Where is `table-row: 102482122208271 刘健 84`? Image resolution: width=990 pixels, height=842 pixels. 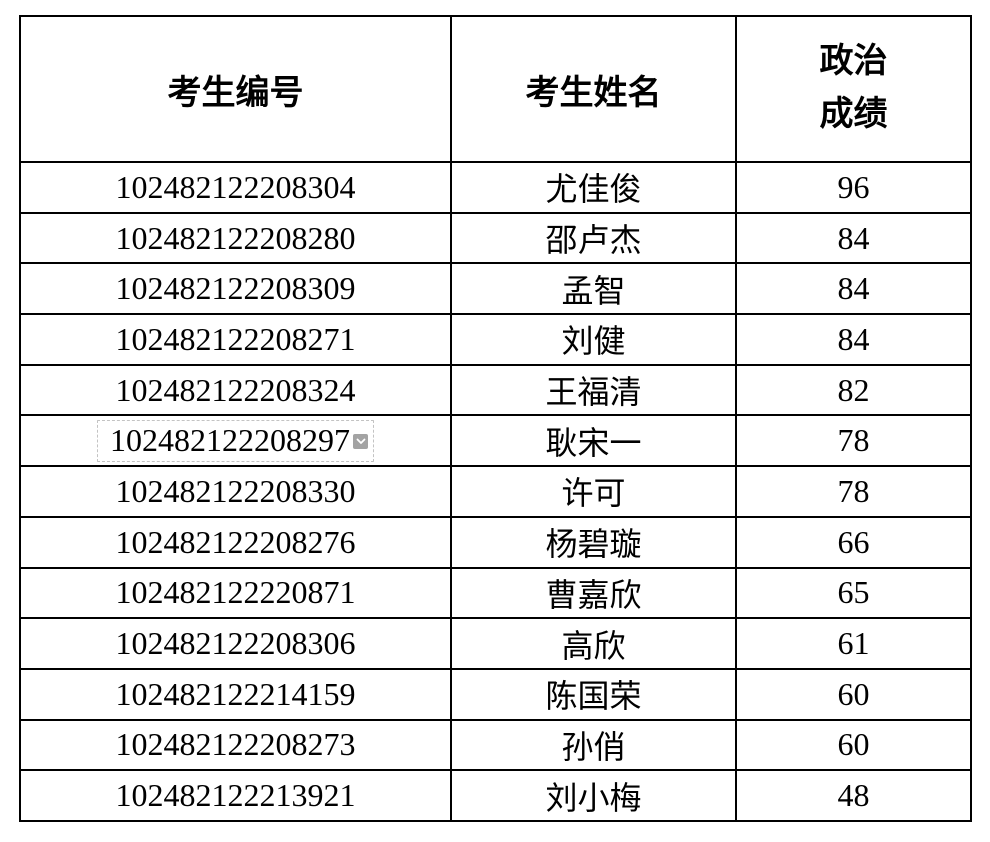
table-row: 102482122208271 刘健 84 is located at coordinates (495, 339).